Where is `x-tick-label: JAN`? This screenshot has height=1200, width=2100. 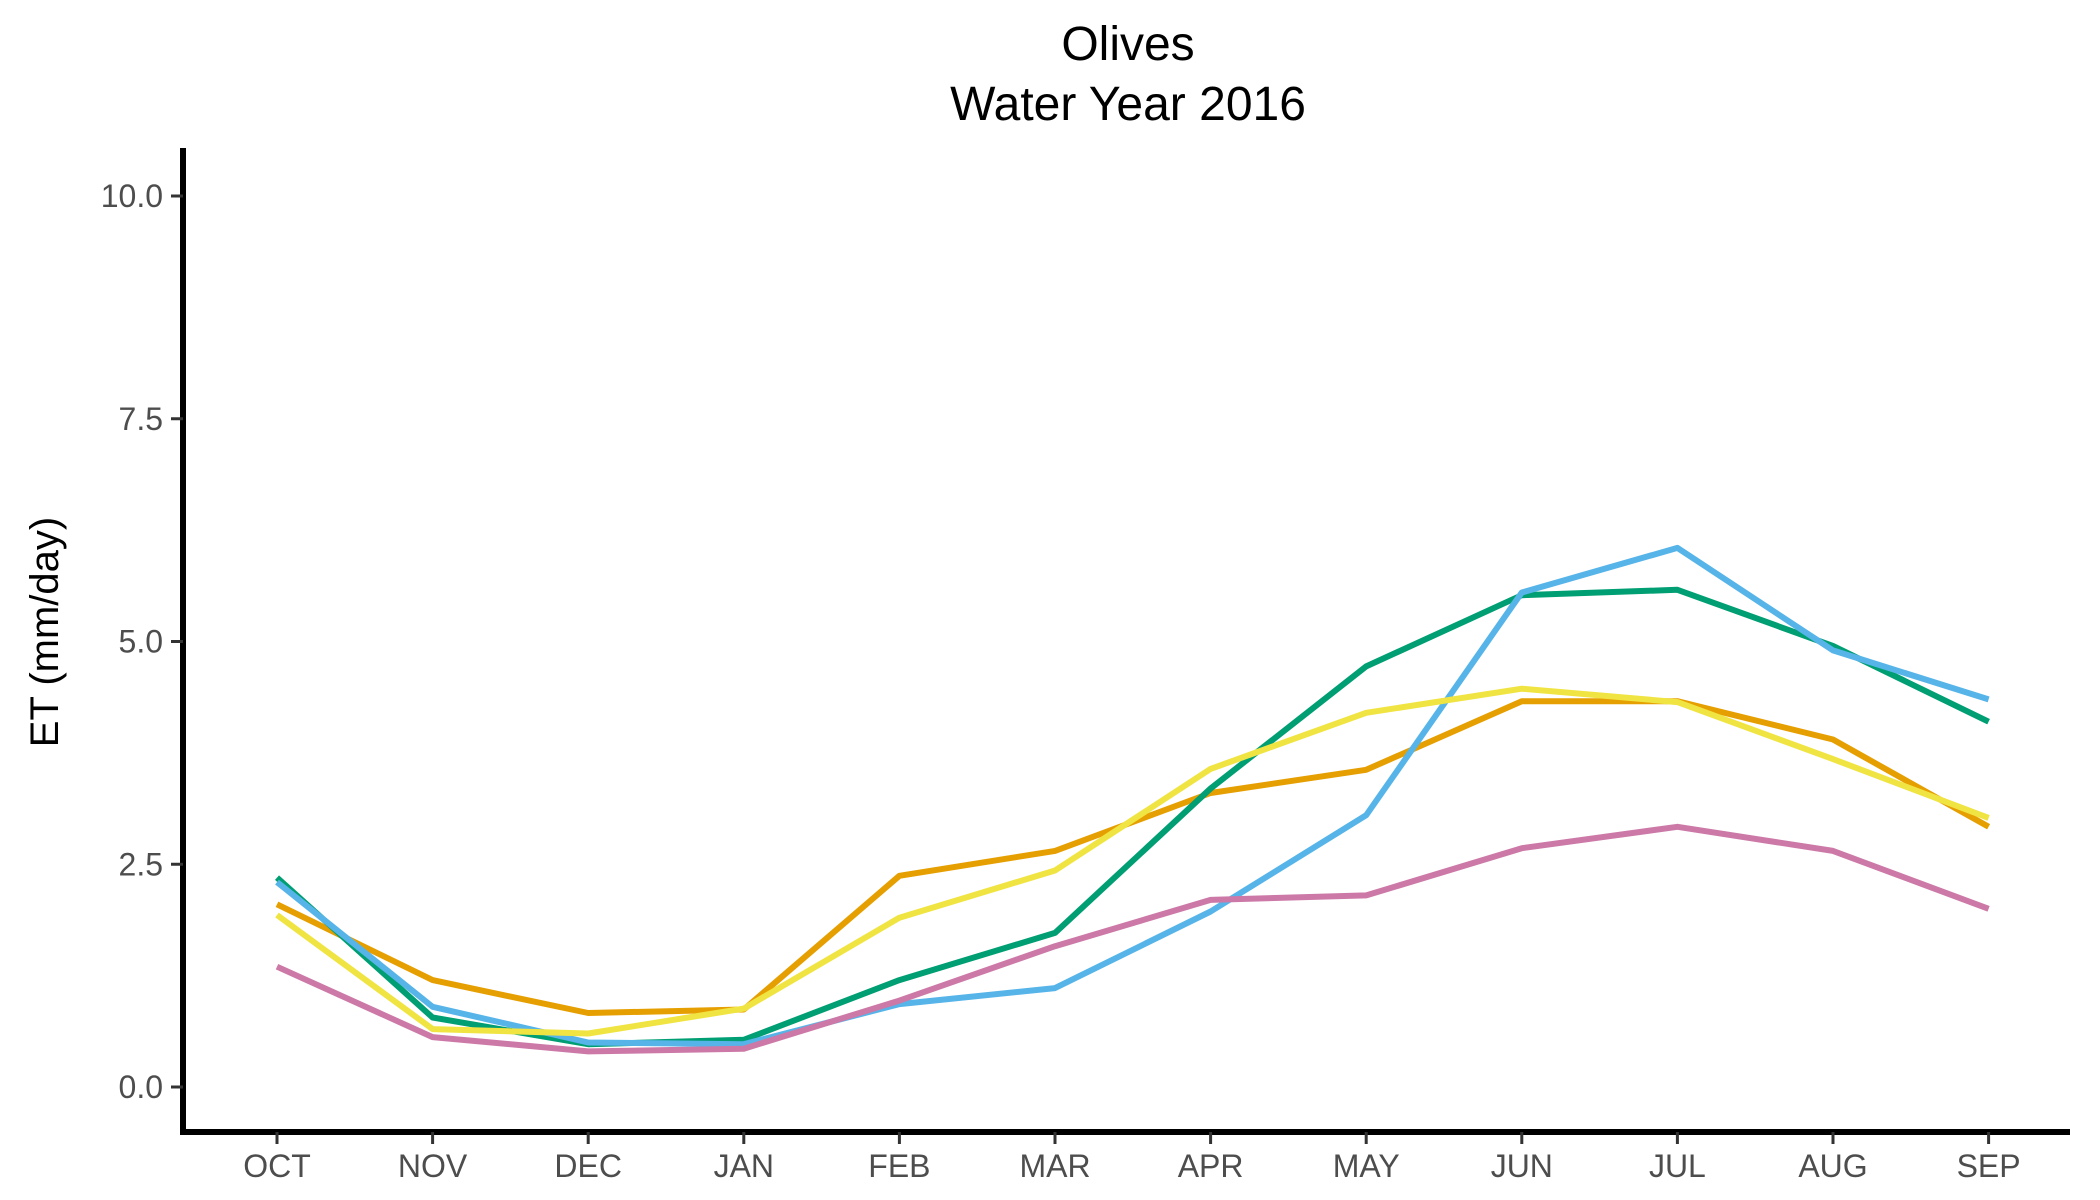 x-tick-label: JAN is located at coordinates (744, 1166).